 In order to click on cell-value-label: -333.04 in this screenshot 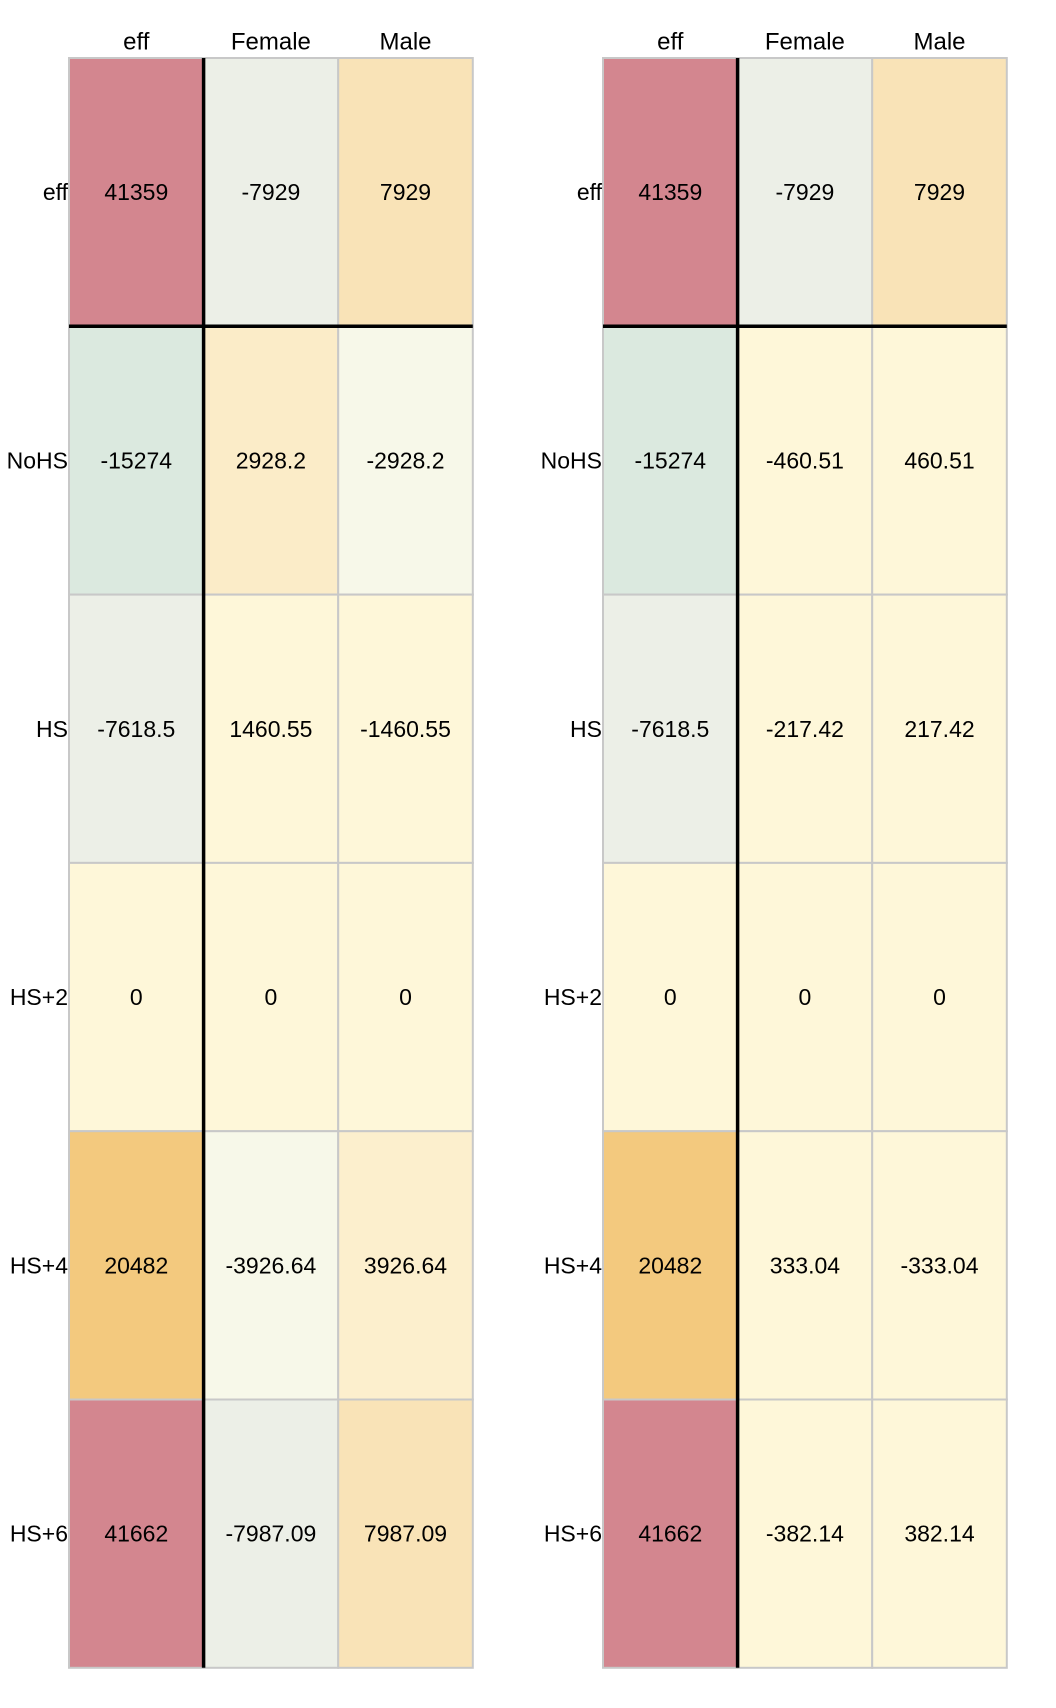, I will do `click(939, 1265)`.